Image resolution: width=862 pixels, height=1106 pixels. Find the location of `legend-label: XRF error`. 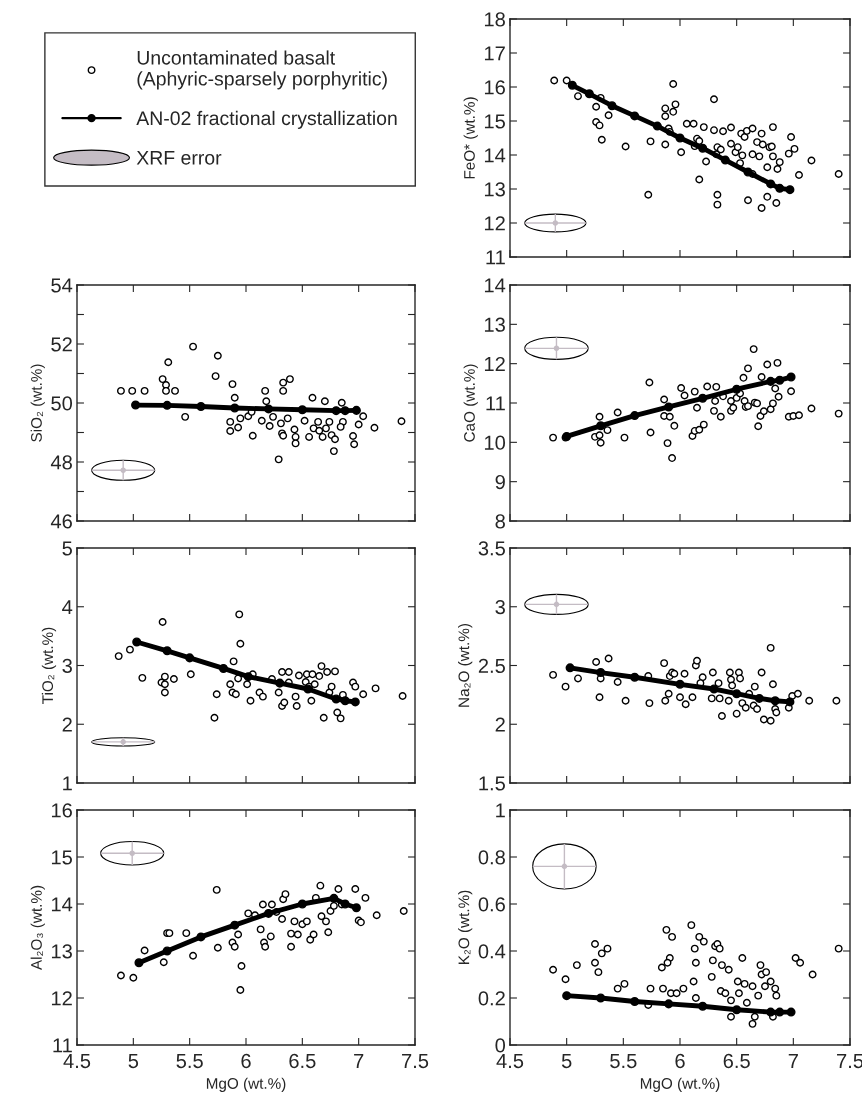

legend-label: XRF error is located at coordinates (179, 158).